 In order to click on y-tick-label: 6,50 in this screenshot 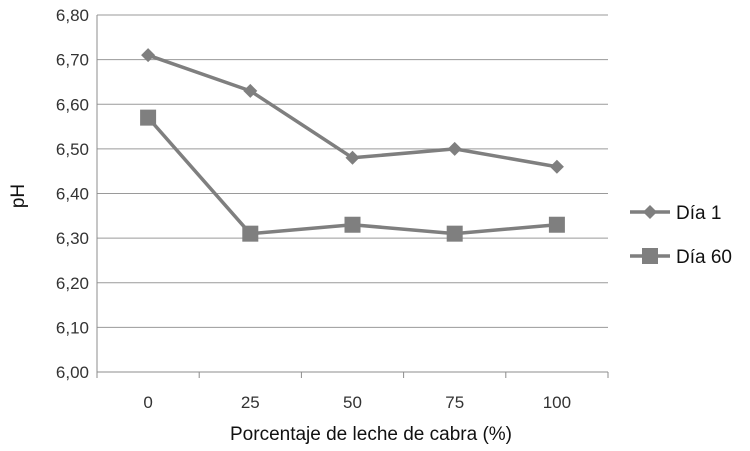, I will do `click(72, 149)`.